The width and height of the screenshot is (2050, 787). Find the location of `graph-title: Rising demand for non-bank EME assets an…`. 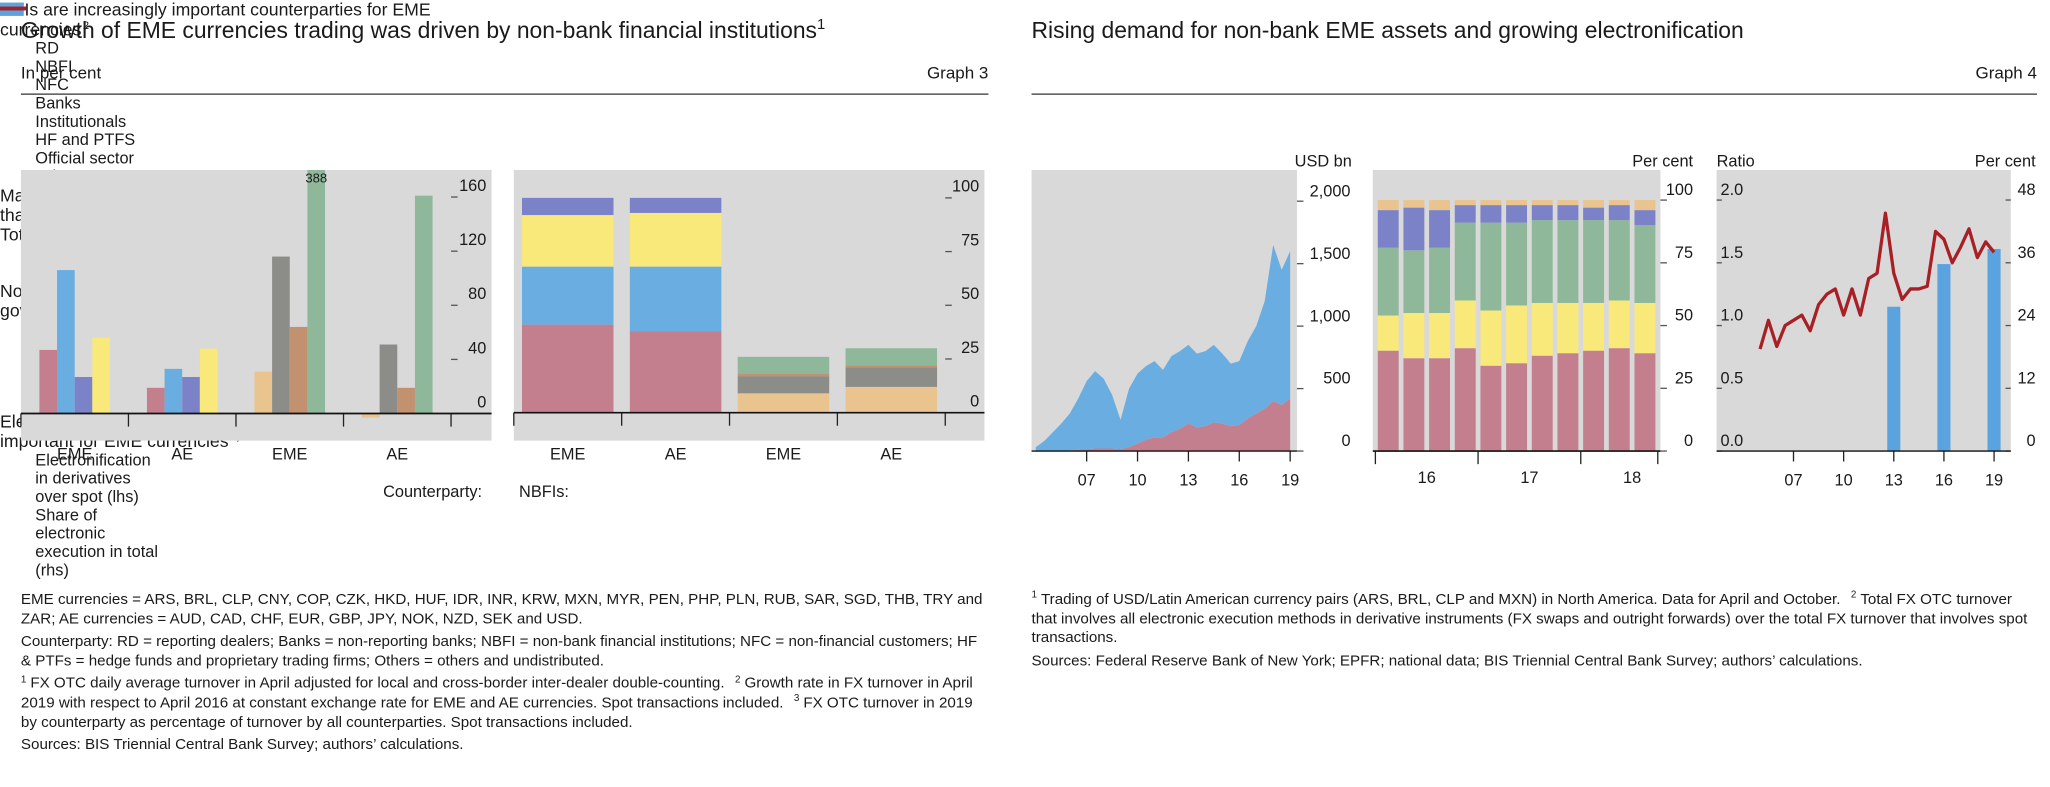

graph-title: Rising demand for non-bank EME assets an… is located at coordinates (1387, 30).